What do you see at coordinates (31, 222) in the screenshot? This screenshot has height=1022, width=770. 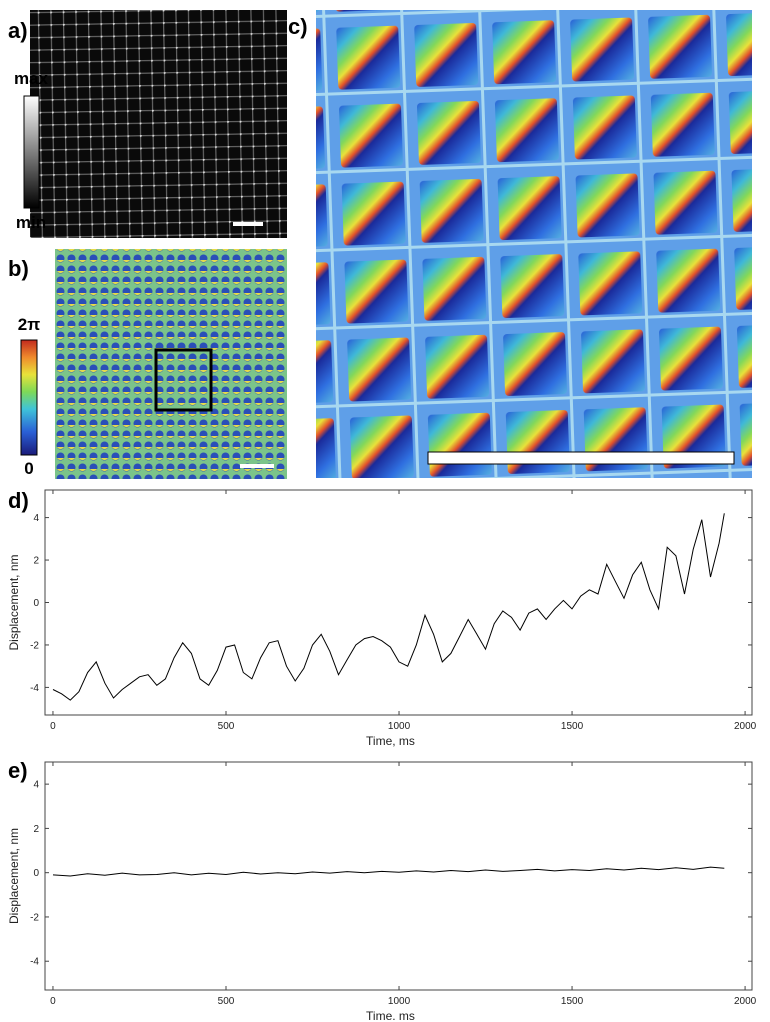 I see `colorbar-label: min` at bounding box center [31, 222].